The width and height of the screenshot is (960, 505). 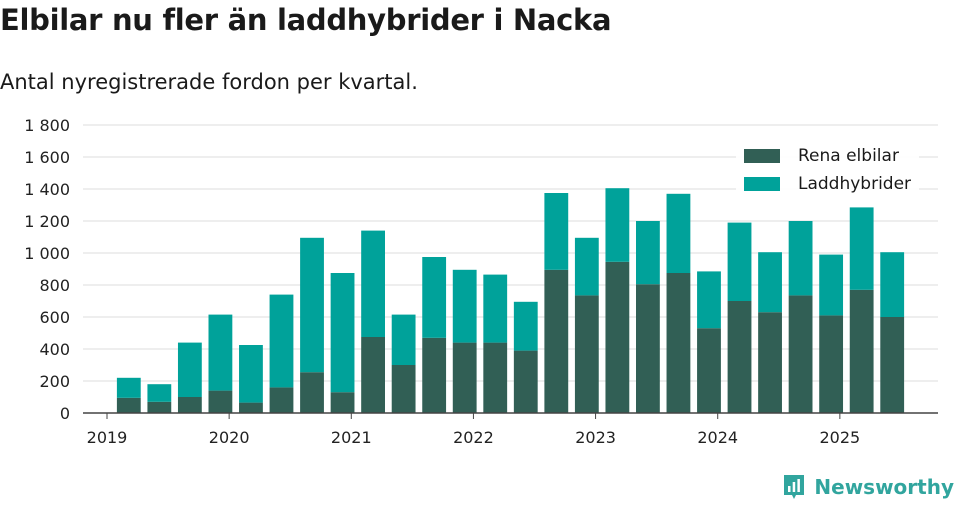 What do you see at coordinates (855, 184) in the screenshot?
I see `legend-label-laddhybrider: Laddhybrider` at bounding box center [855, 184].